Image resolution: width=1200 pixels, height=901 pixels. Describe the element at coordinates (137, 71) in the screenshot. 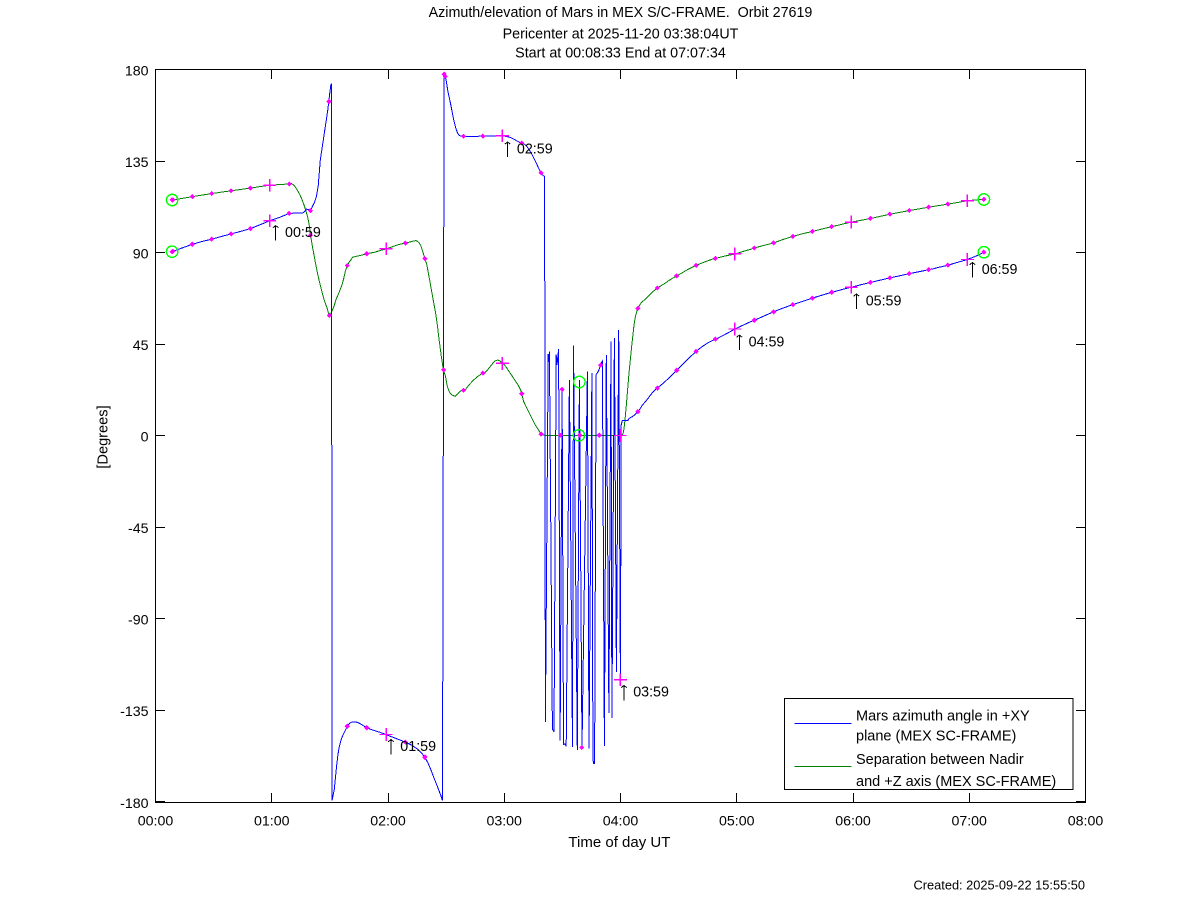

I see `svg-text: 180` at that location.